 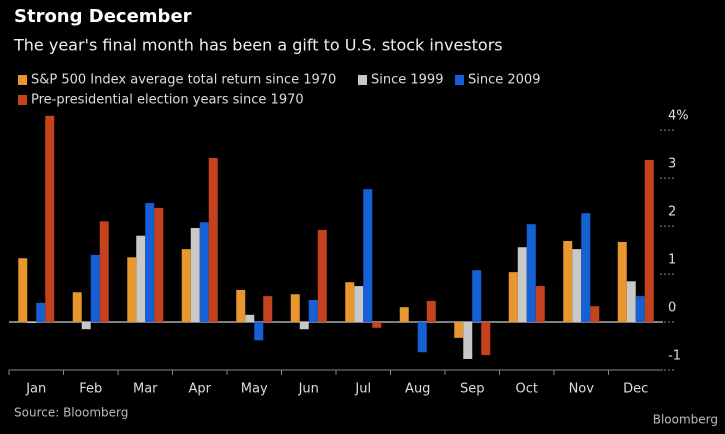 I want to click on x-tick-label: Aug, so click(x=417, y=389).